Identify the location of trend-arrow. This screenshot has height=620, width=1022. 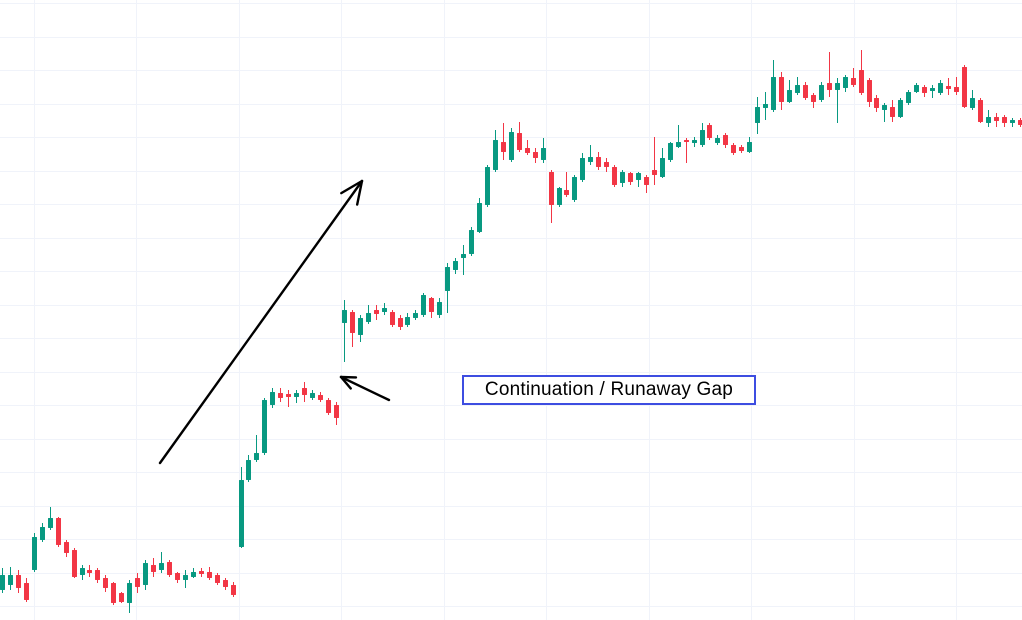
(261, 322).